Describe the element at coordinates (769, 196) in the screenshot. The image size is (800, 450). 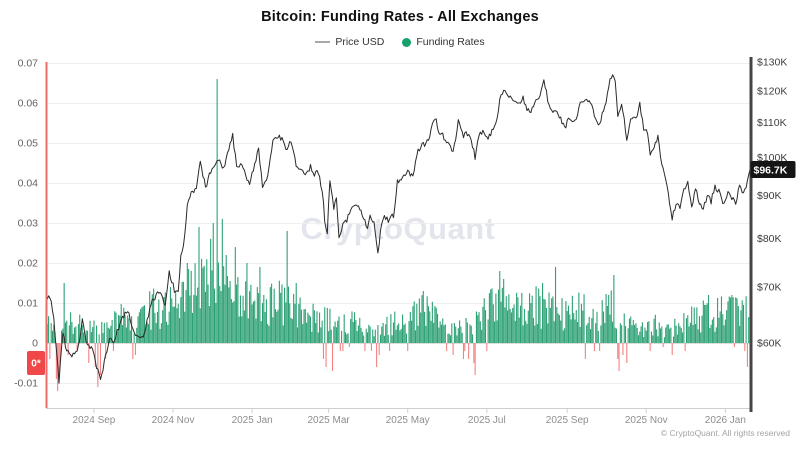
I see `right-axis-tick-label: $90K` at that location.